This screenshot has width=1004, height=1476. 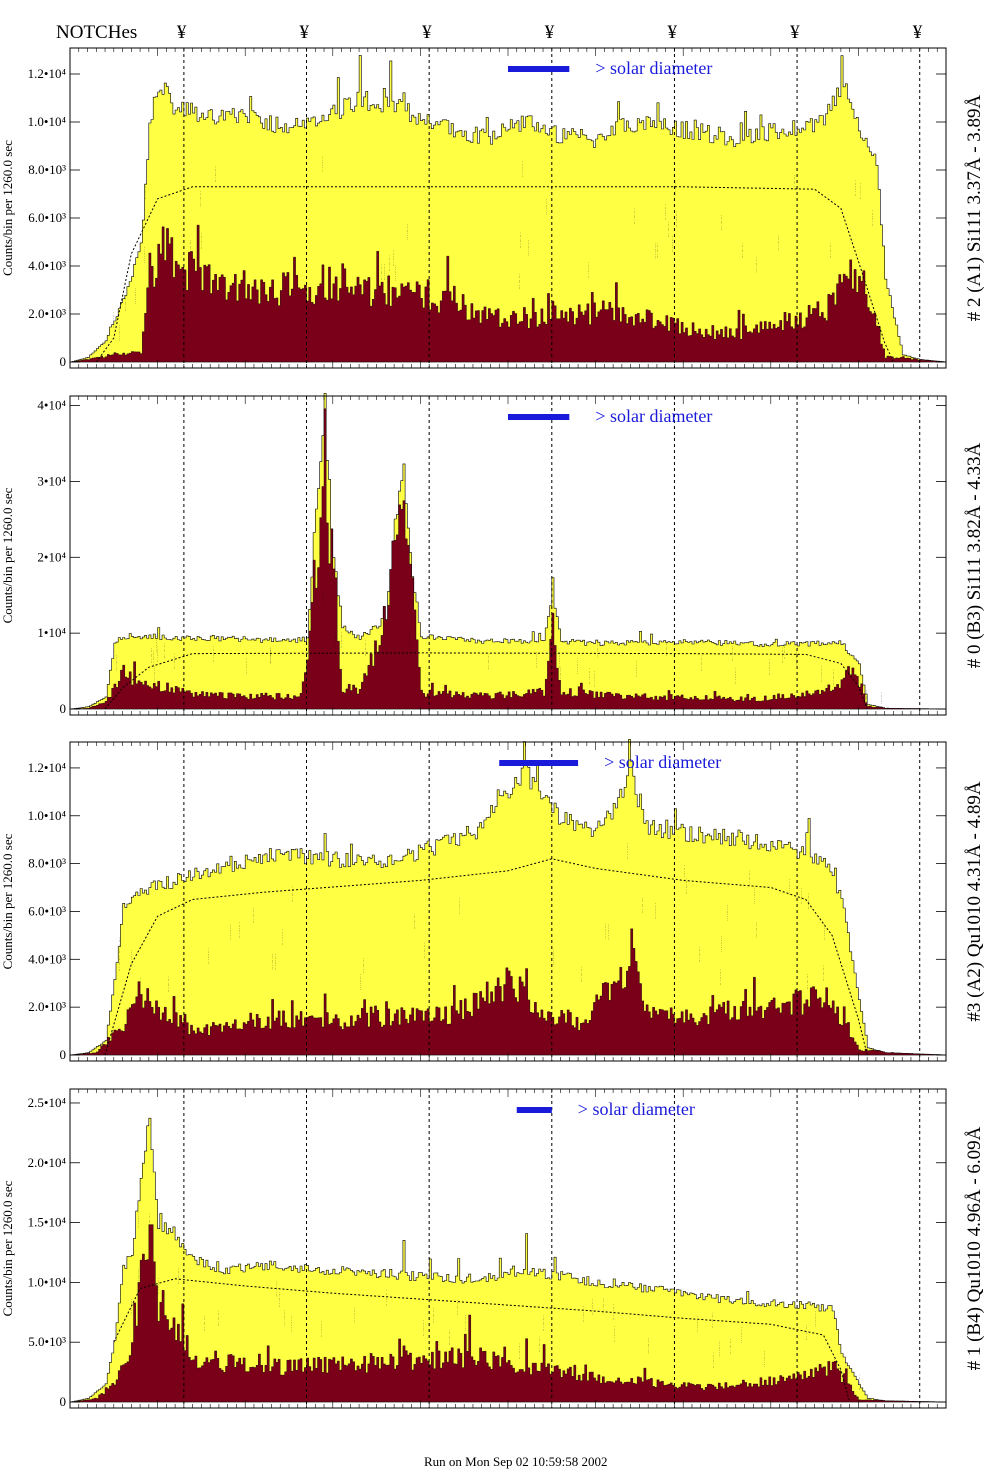 What do you see at coordinates (47, 1162) in the screenshot?
I see `y-tick-label: 2.0•10⁴` at bounding box center [47, 1162].